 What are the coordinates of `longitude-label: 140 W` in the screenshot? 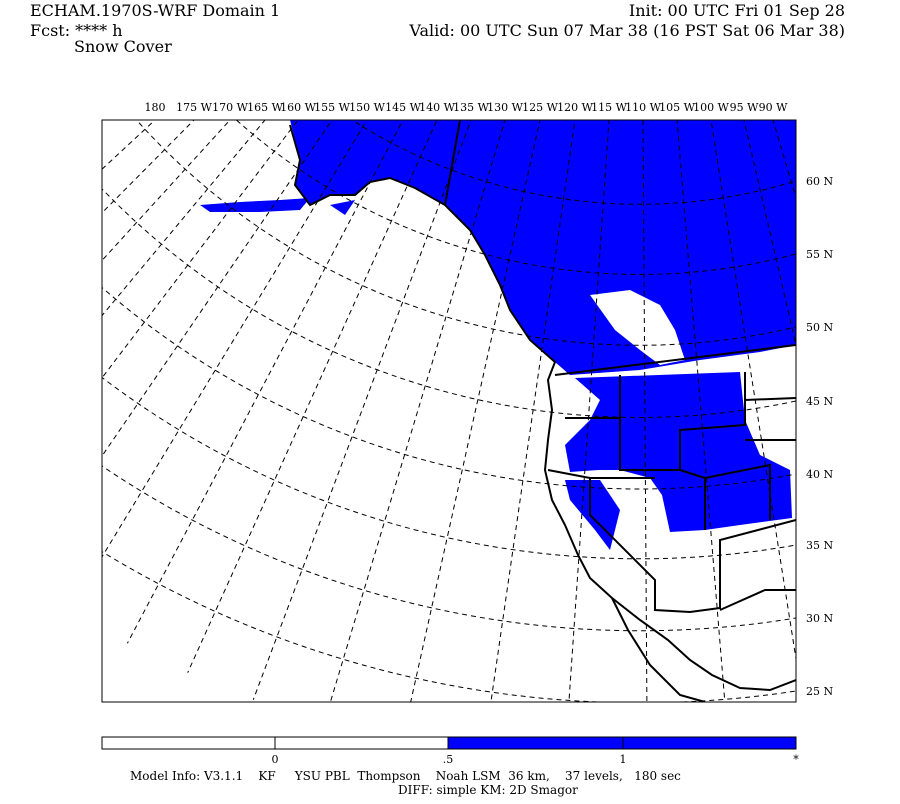 It's located at (437, 107).